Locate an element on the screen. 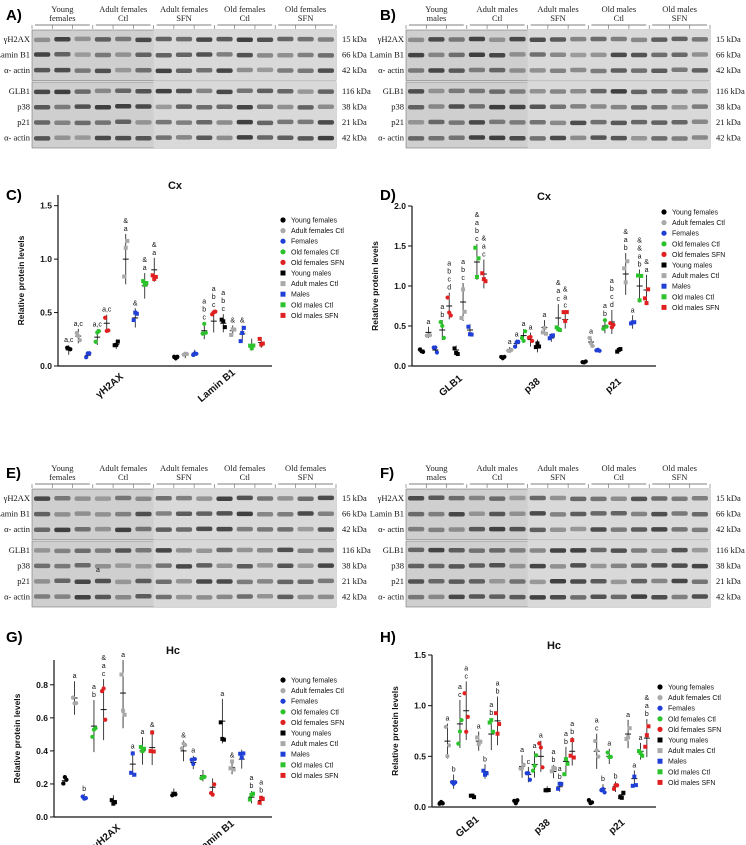  legend-label: Old males SFN is located at coordinates (314, 776).